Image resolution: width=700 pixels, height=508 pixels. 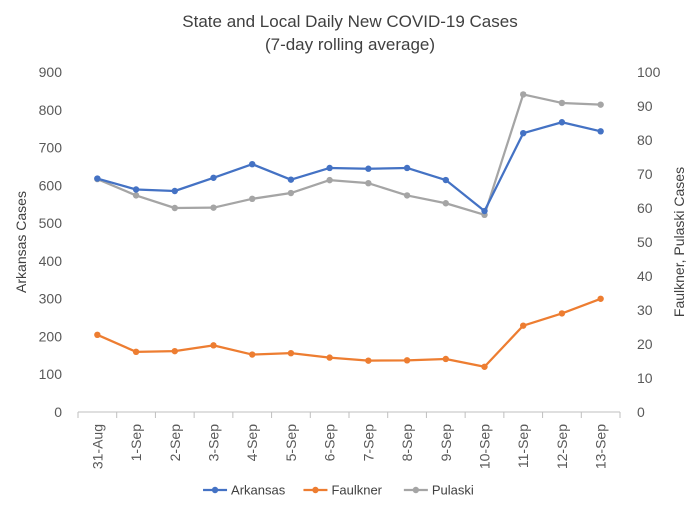 I want to click on x-tick-label: 7-Sep, so click(x=368, y=443).